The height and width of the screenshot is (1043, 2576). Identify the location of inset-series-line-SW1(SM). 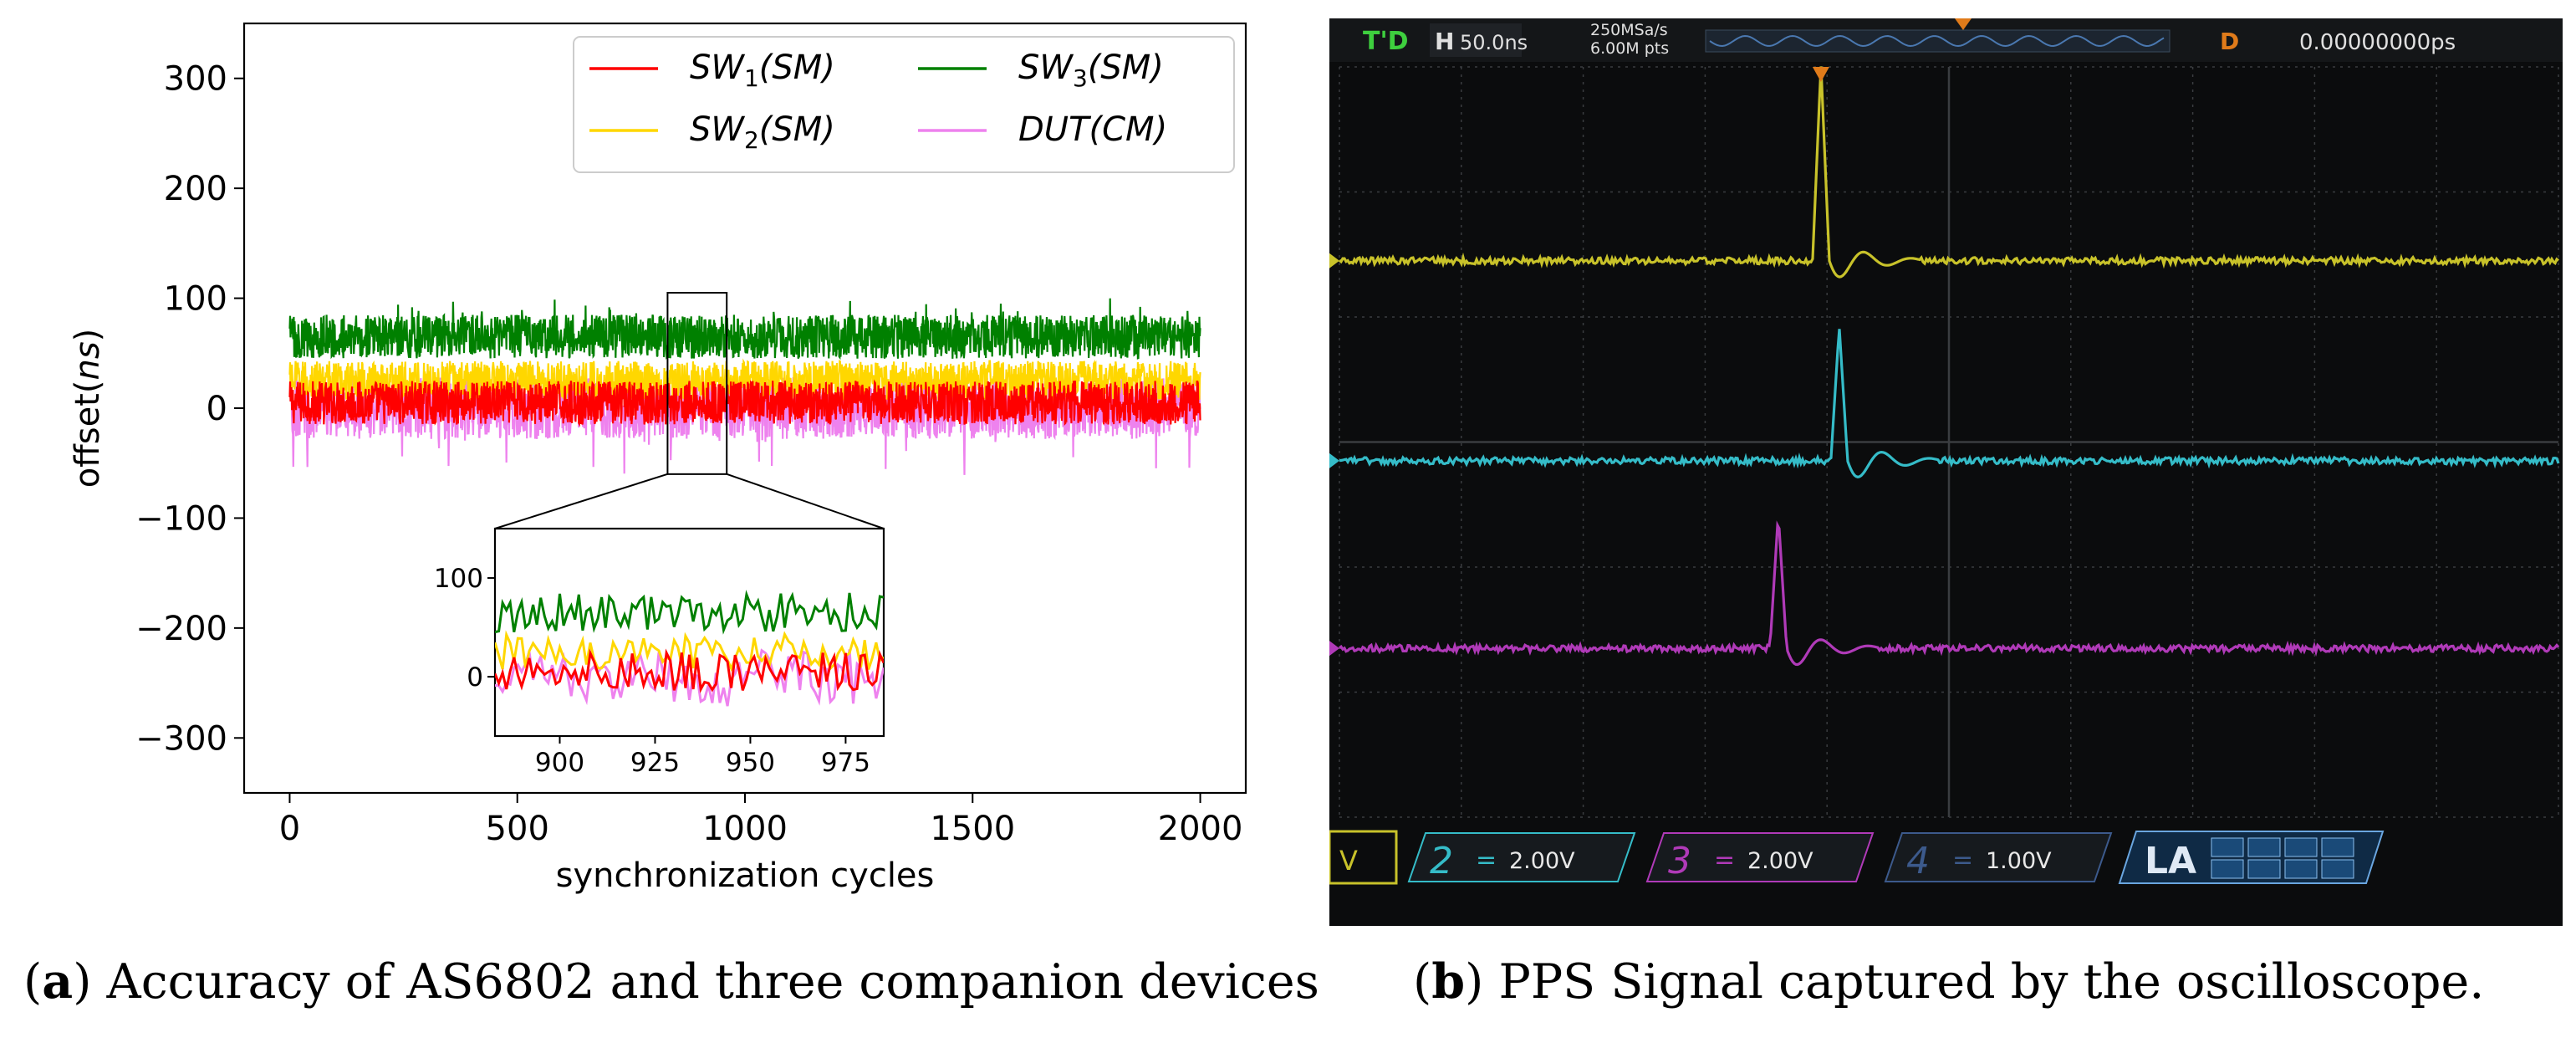
(689, 670).